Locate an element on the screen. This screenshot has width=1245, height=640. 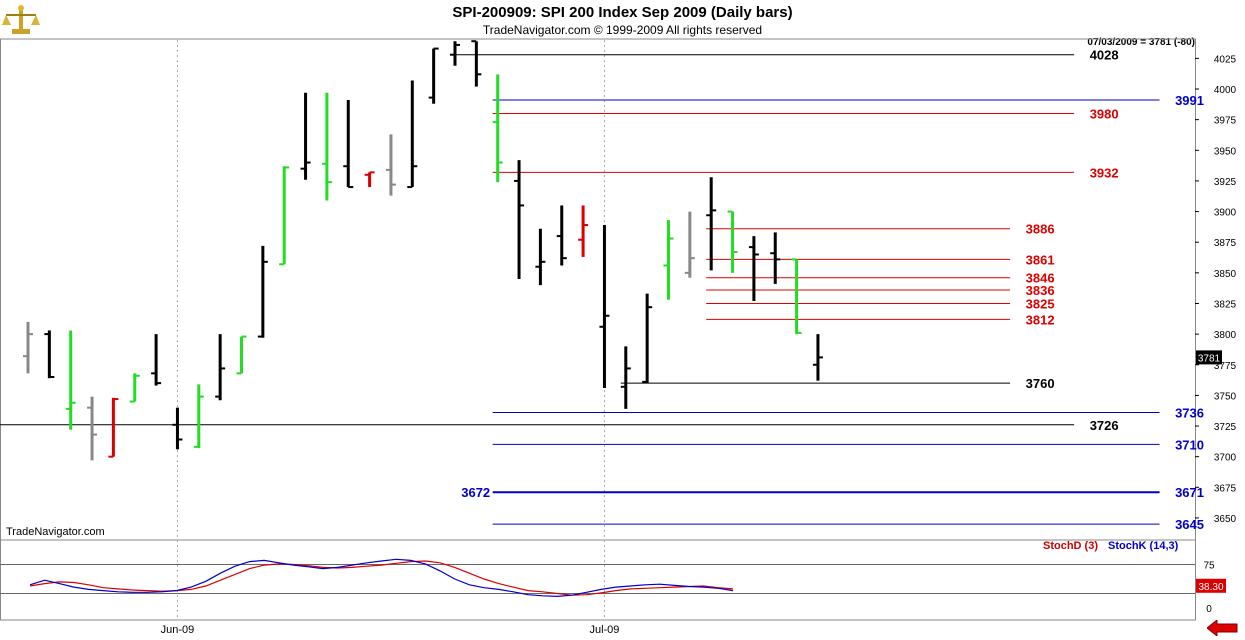
level-label: 3645 is located at coordinates (1189, 524).